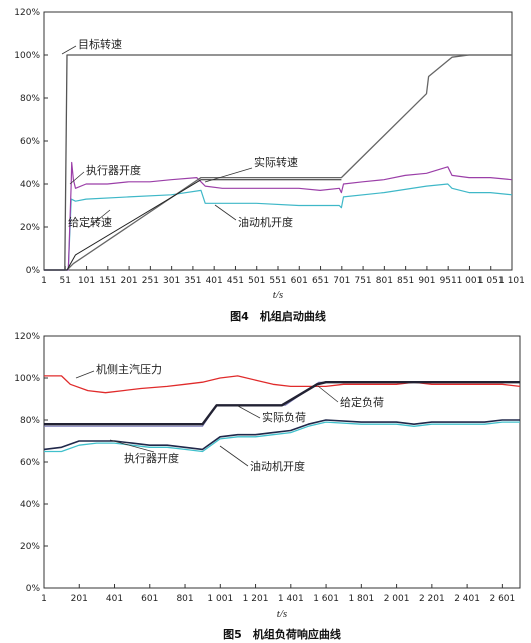 The height and width of the screenshot is (643, 531). I want to click on annotation-label: 实际负荷, so click(284, 417).